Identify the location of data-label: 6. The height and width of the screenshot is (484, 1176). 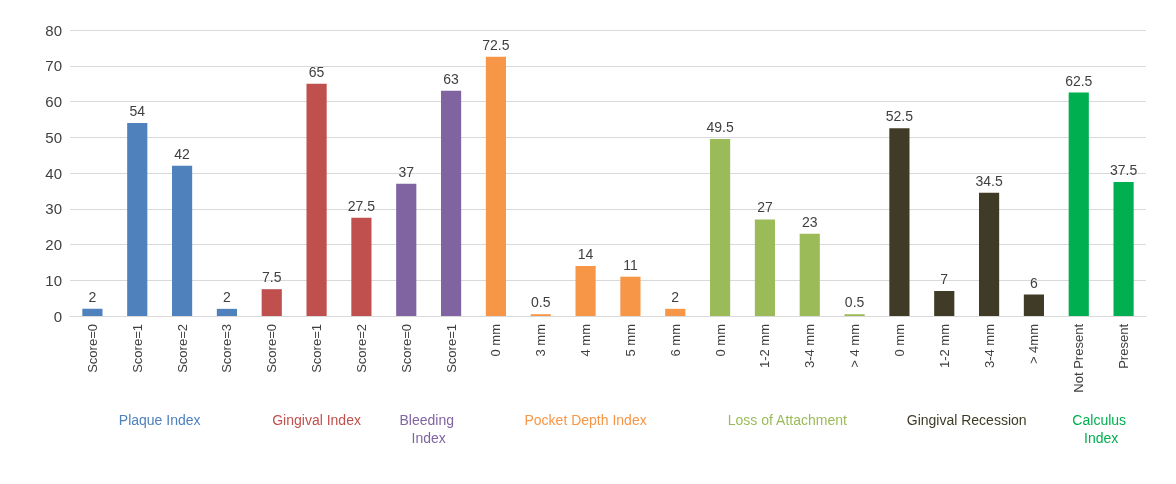
(1034, 282).